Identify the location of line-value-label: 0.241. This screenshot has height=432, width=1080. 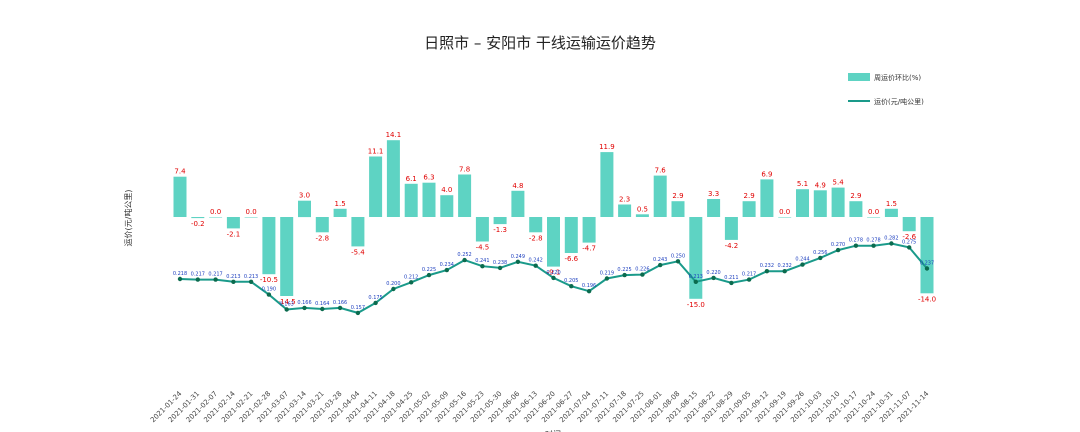
(482, 261).